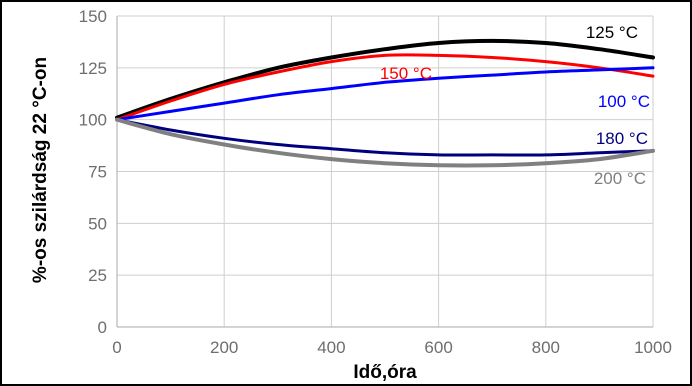 The image size is (692, 386). I want to click on x-tick-label: 400, so click(331, 347).